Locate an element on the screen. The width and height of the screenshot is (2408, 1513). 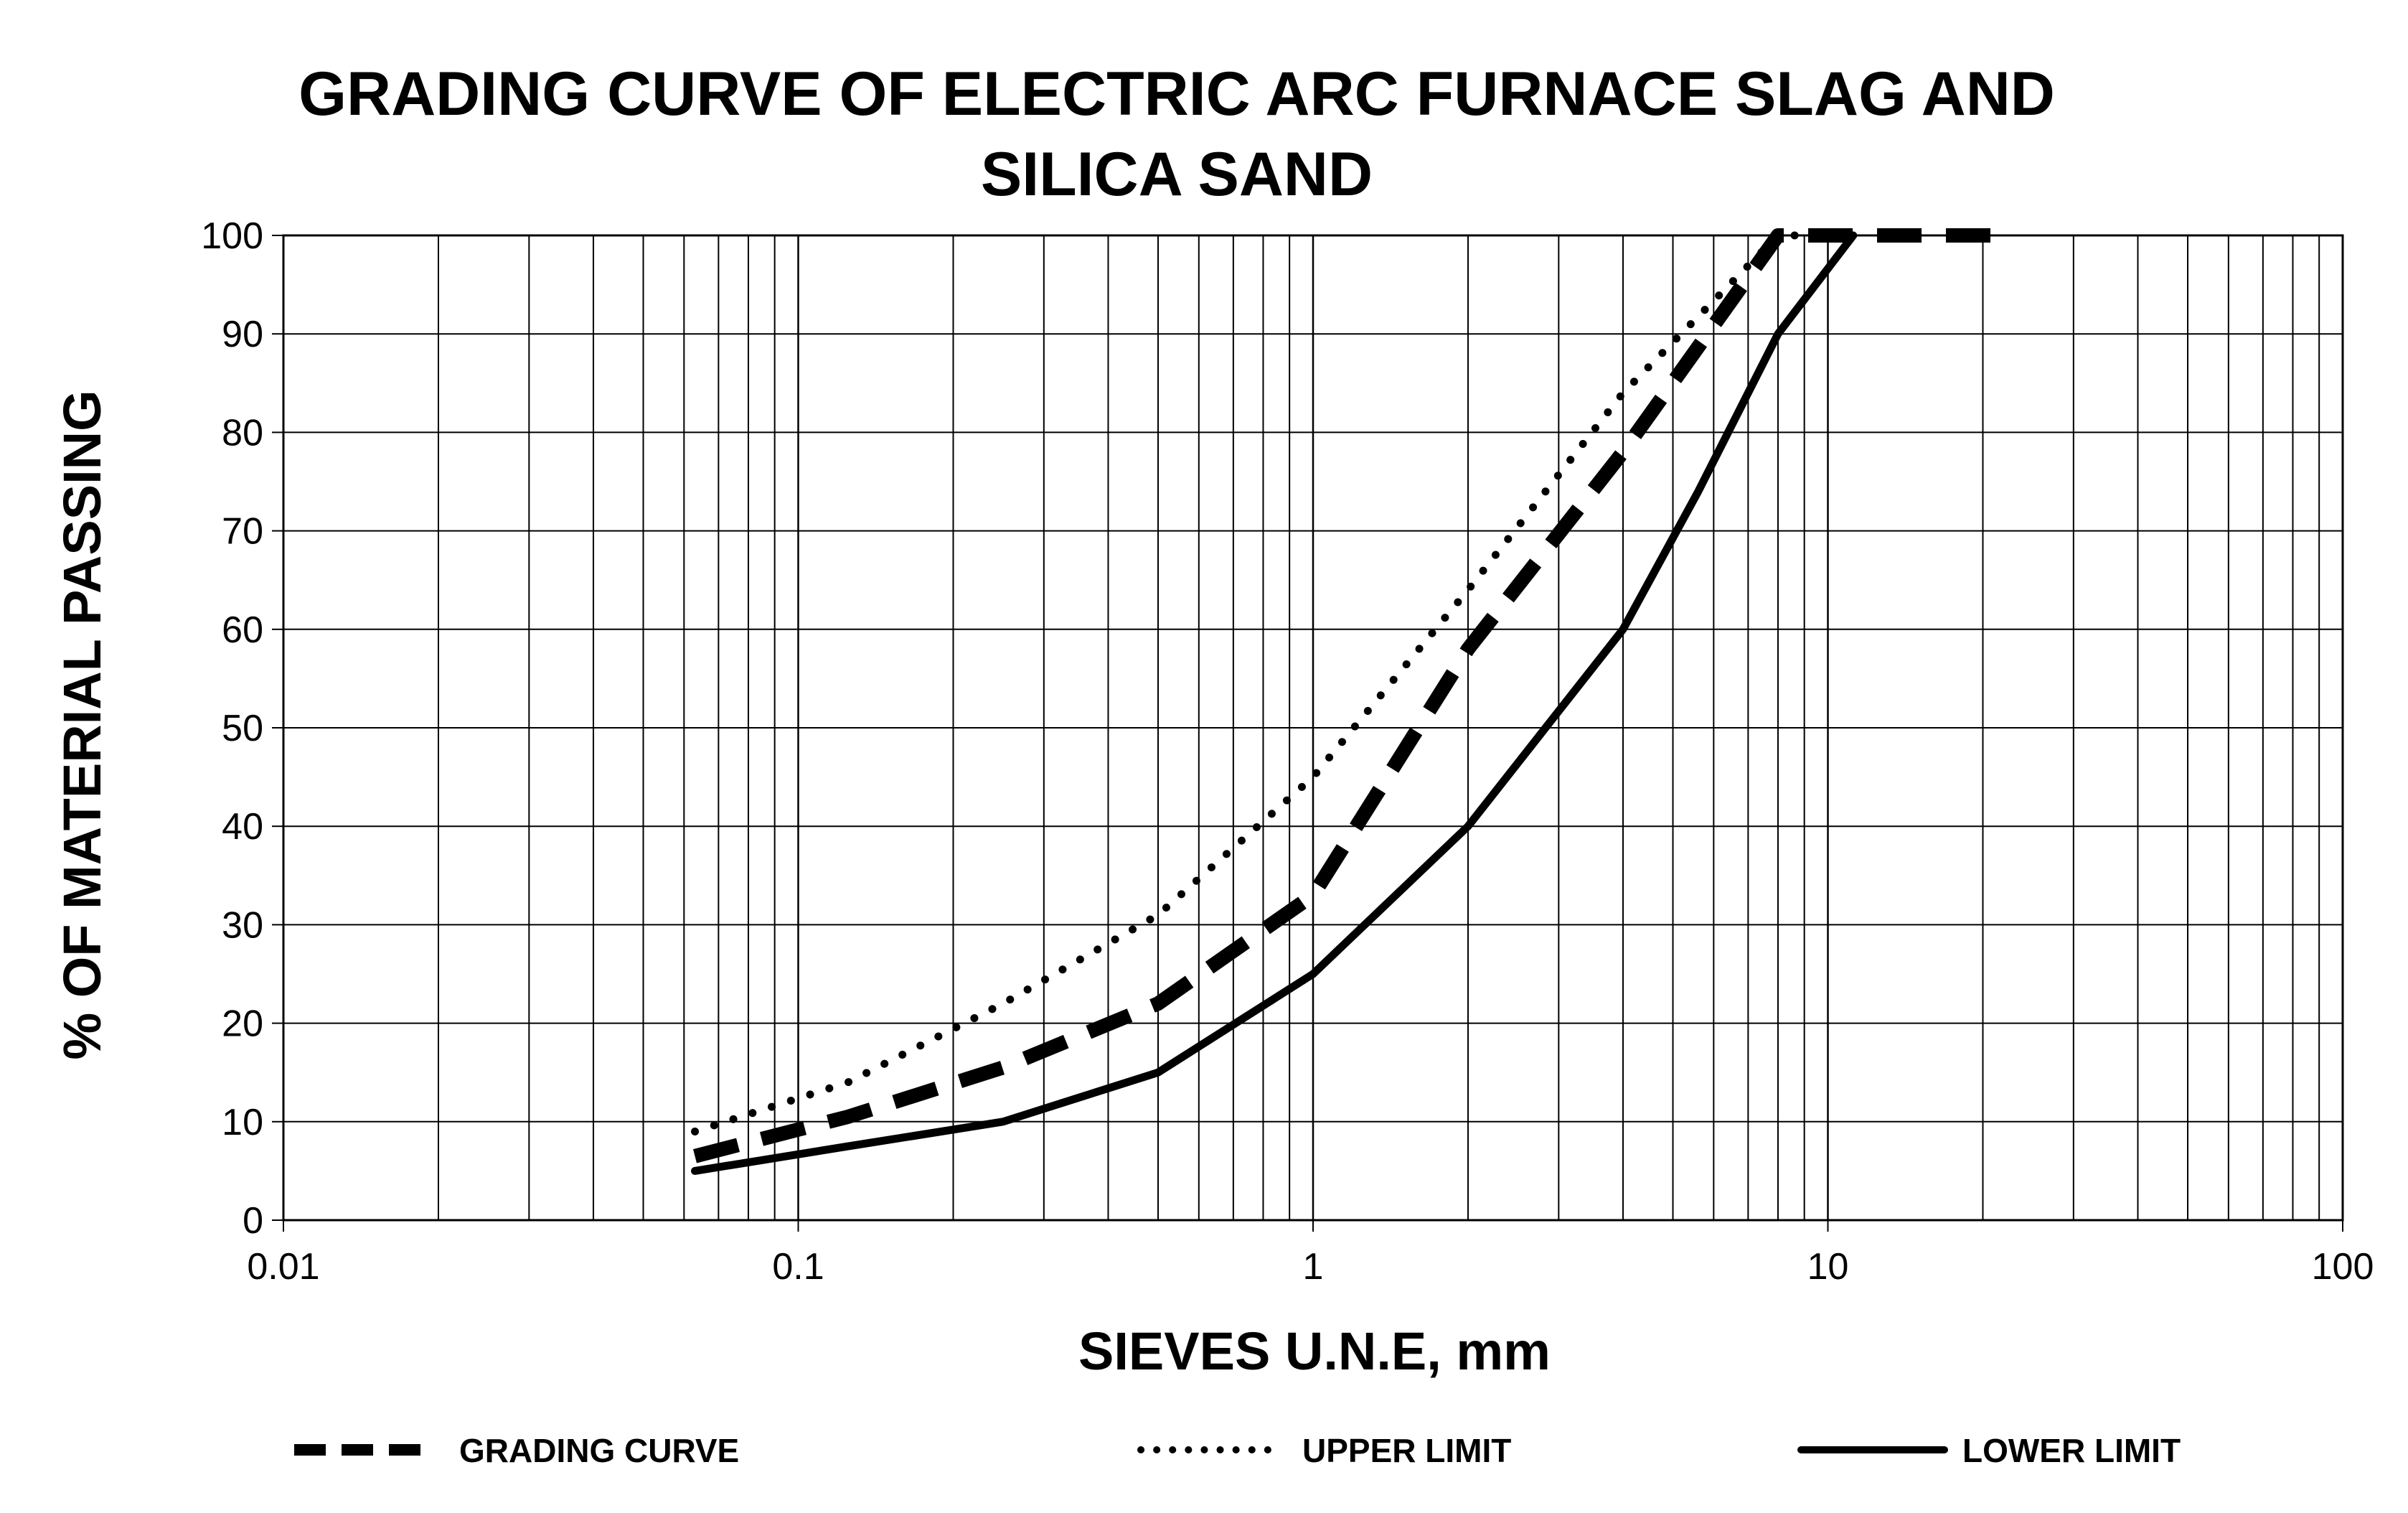
y-tick-label: 20 is located at coordinates (242, 1024).